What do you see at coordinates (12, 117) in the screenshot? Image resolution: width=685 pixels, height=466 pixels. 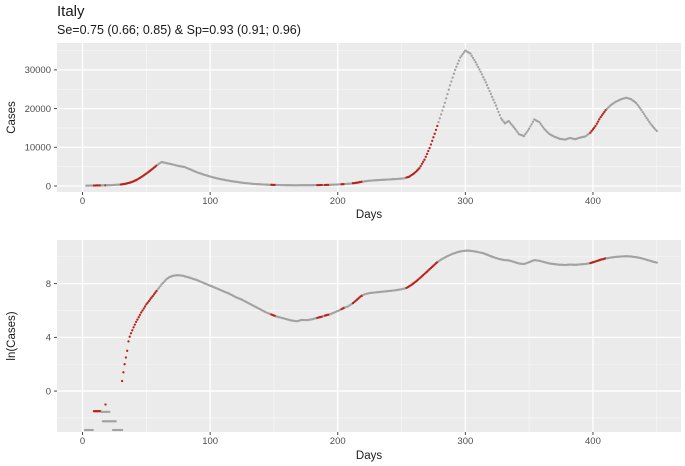 I see `y-axis-title: Cases` at bounding box center [12, 117].